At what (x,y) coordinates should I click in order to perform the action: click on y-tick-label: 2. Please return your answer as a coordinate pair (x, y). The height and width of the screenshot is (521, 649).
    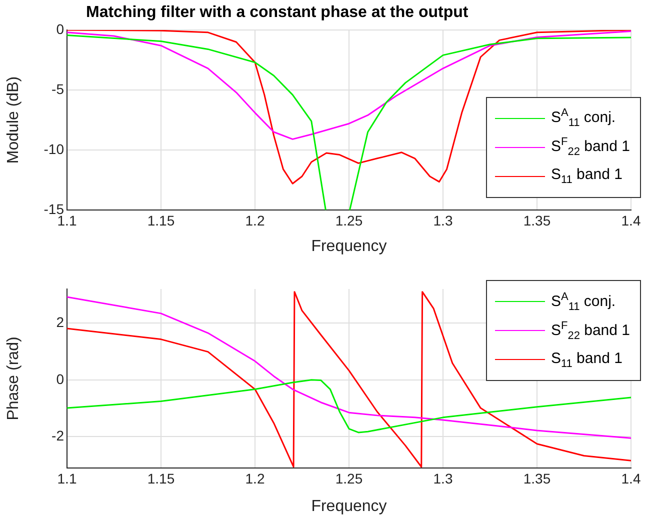
    Looking at the image, I should click on (60, 322).